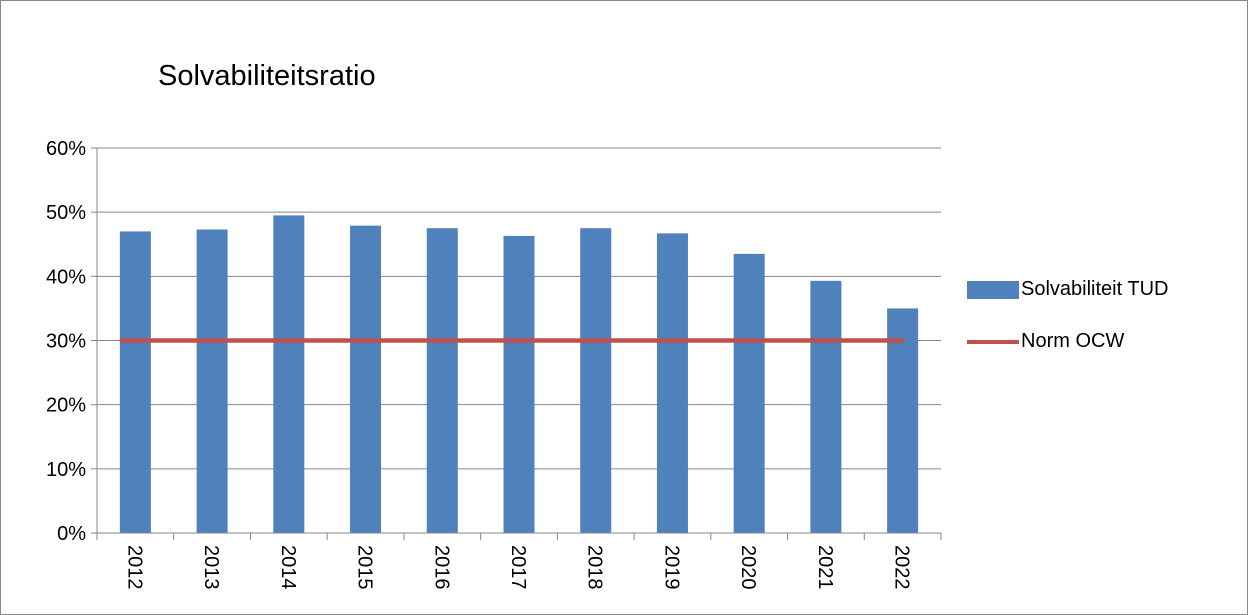 The height and width of the screenshot is (615, 1248). What do you see at coordinates (288, 567) in the screenshot?
I see `x-tick-label: 2014` at bounding box center [288, 567].